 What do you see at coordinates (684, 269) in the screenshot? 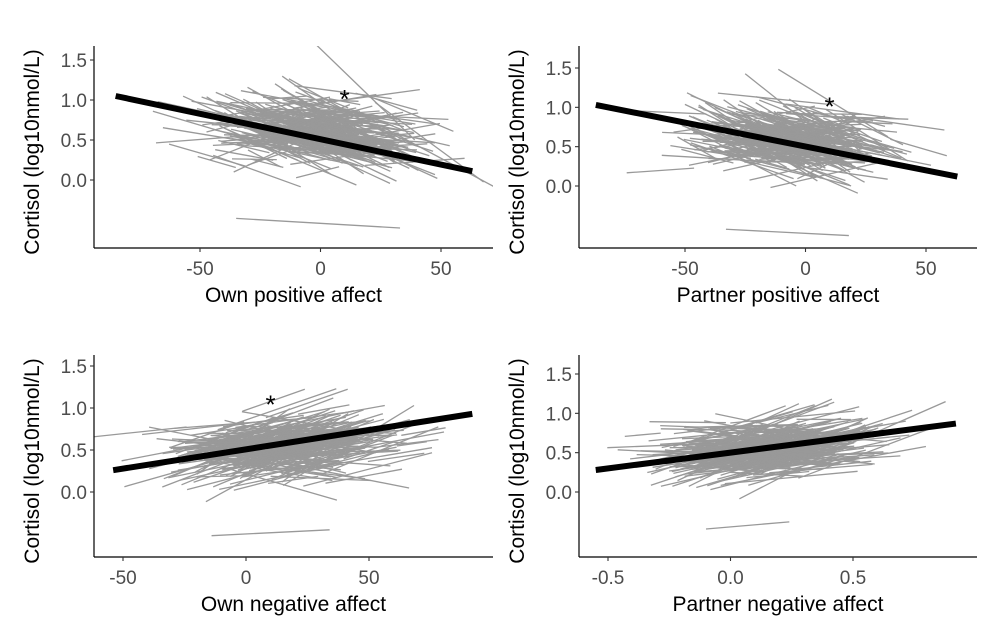
I see `x-tick-label: -50` at bounding box center [684, 269].